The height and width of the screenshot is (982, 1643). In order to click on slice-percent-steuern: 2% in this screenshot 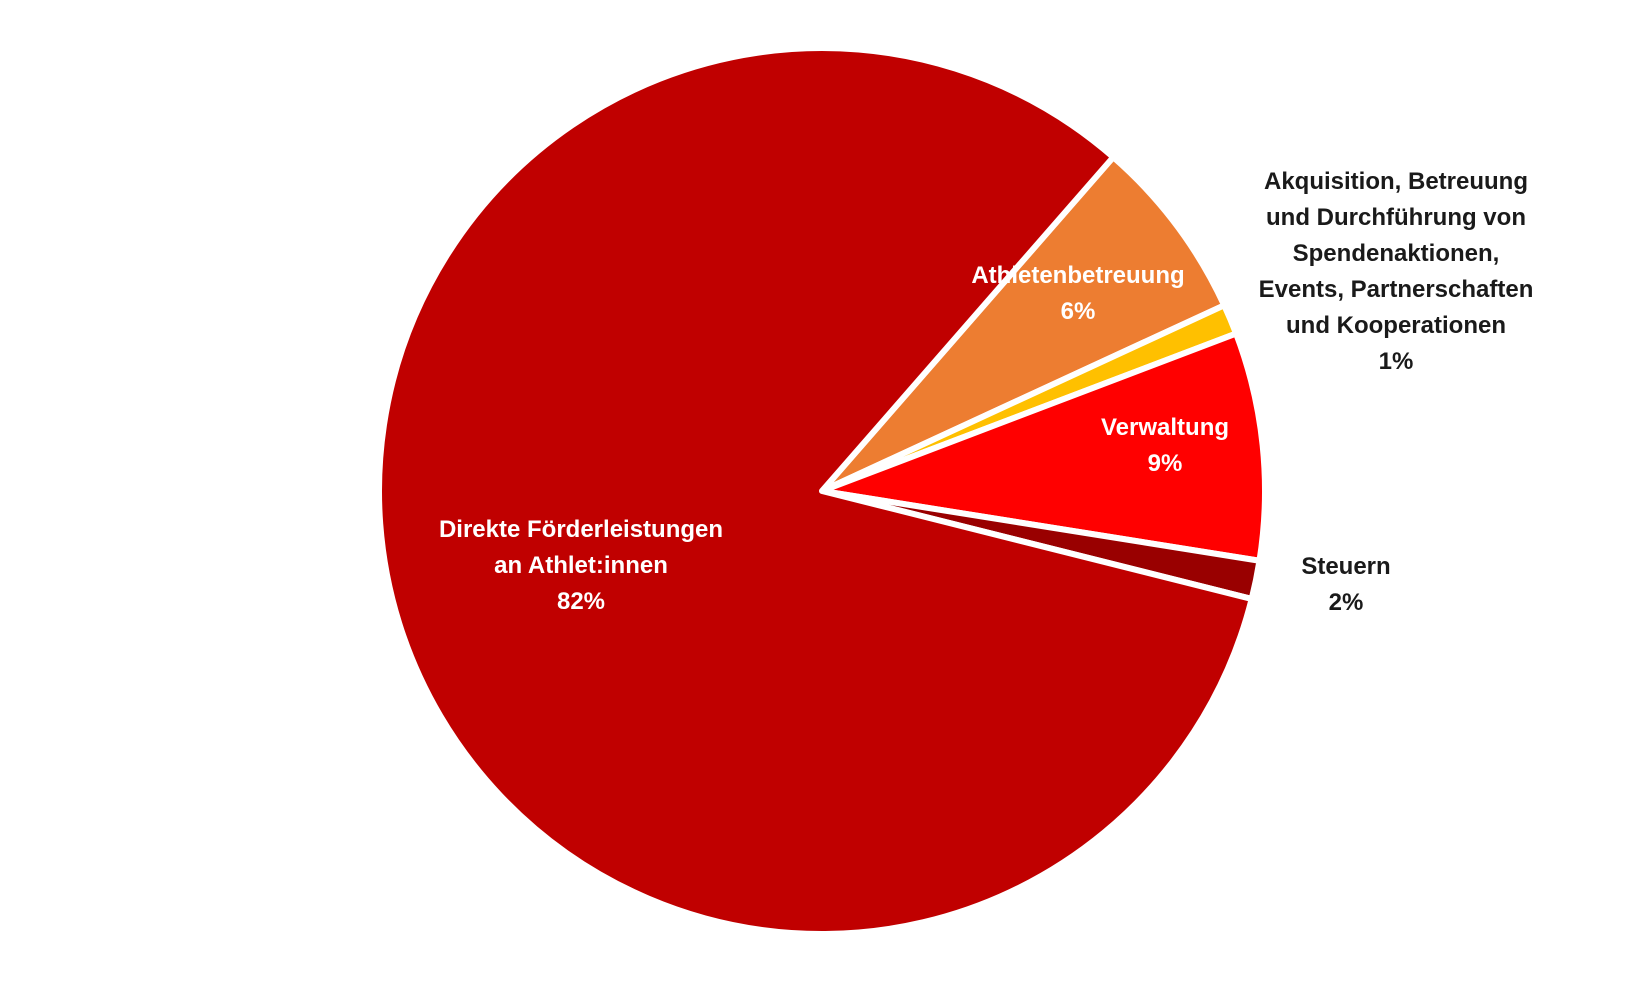, I will do `click(1346, 602)`.